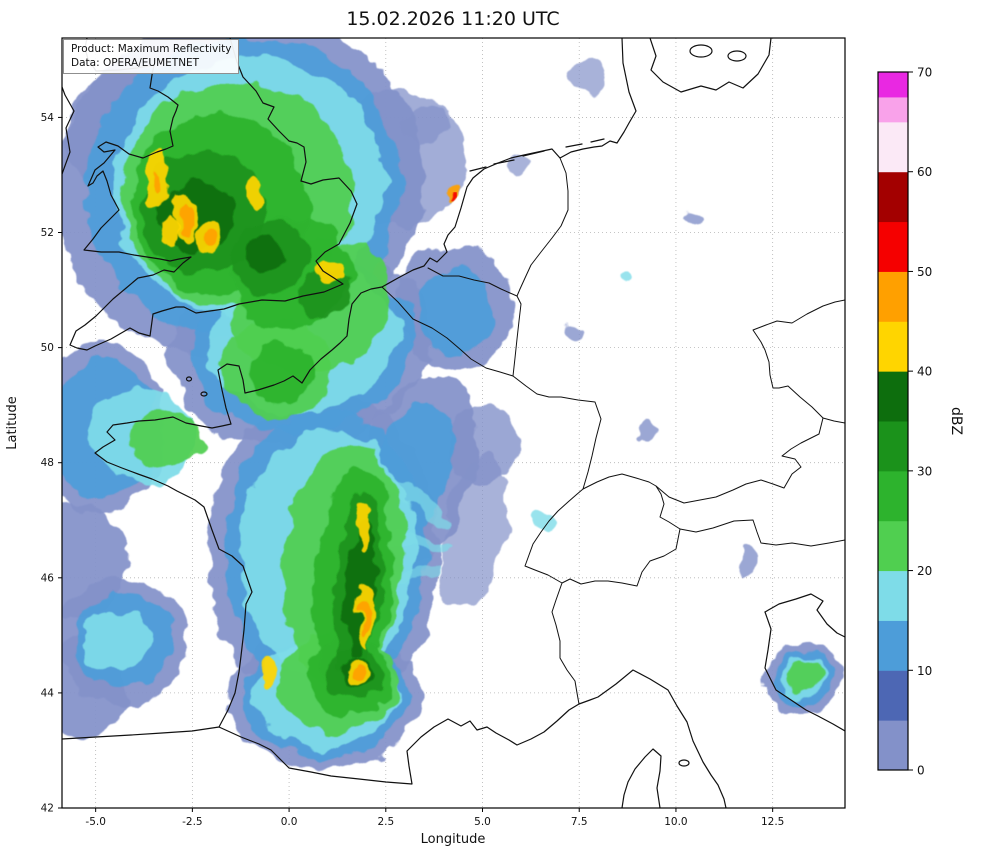 This screenshot has height=860, width=985. What do you see at coordinates (750, 401) in the screenshot?
I see `germany-austria-czech-border` at bounding box center [750, 401].